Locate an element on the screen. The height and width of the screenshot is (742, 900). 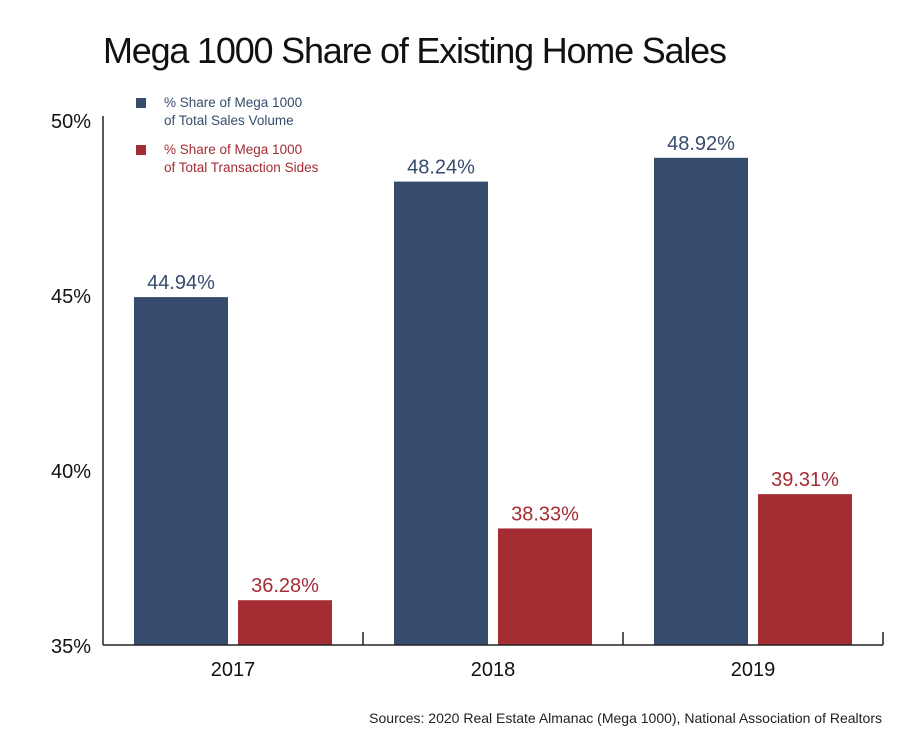
y-tick-label: 45% is located at coordinates (71, 297).